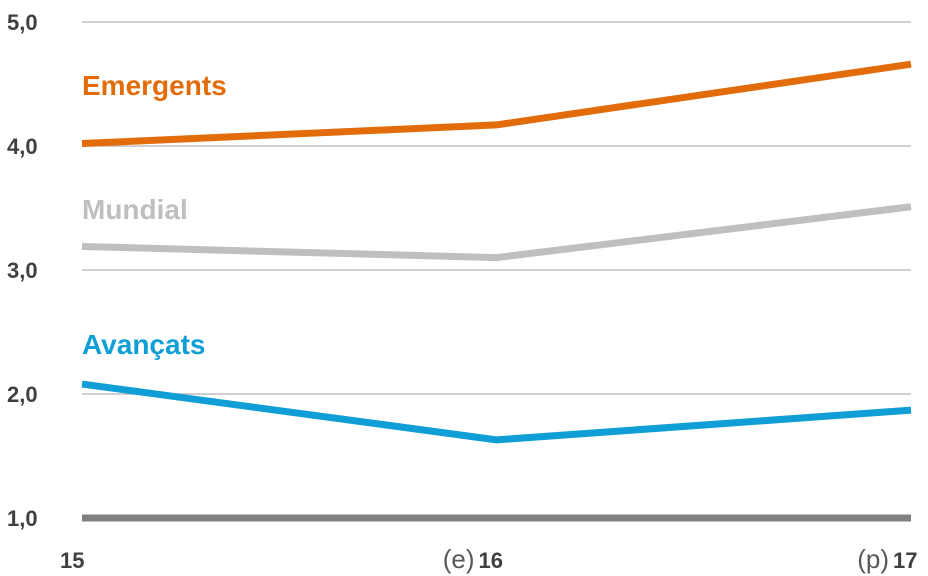  Describe the element at coordinates (143, 344) in the screenshot. I see `series-label: Avançats` at that location.